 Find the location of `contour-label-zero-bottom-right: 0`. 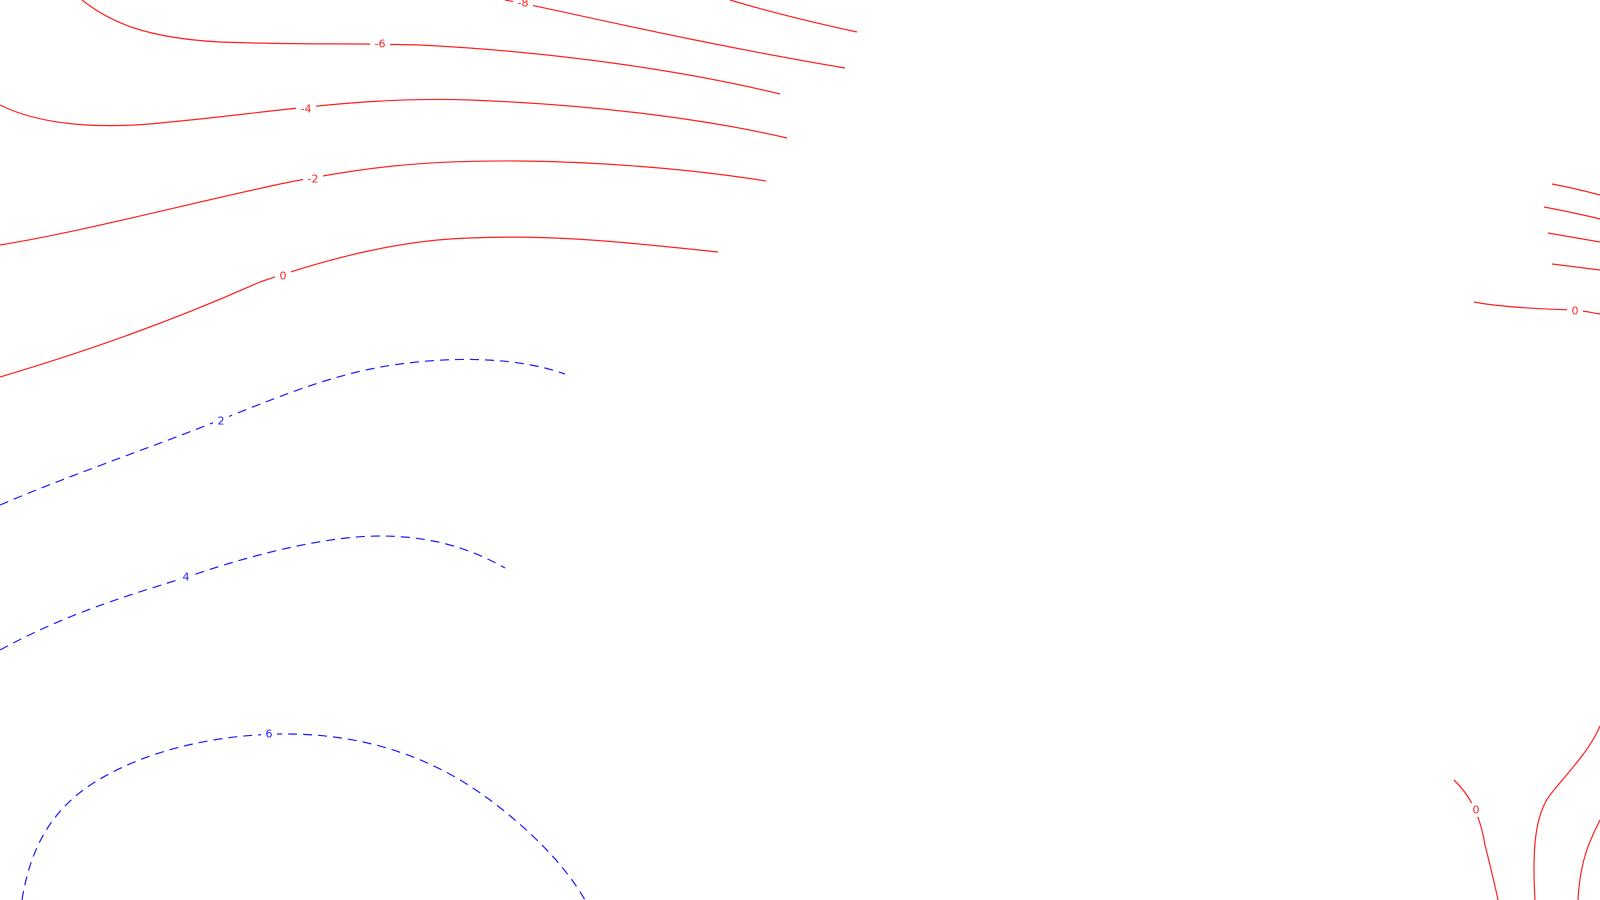

contour-label-zero-bottom-right: 0 is located at coordinates (1476, 810).